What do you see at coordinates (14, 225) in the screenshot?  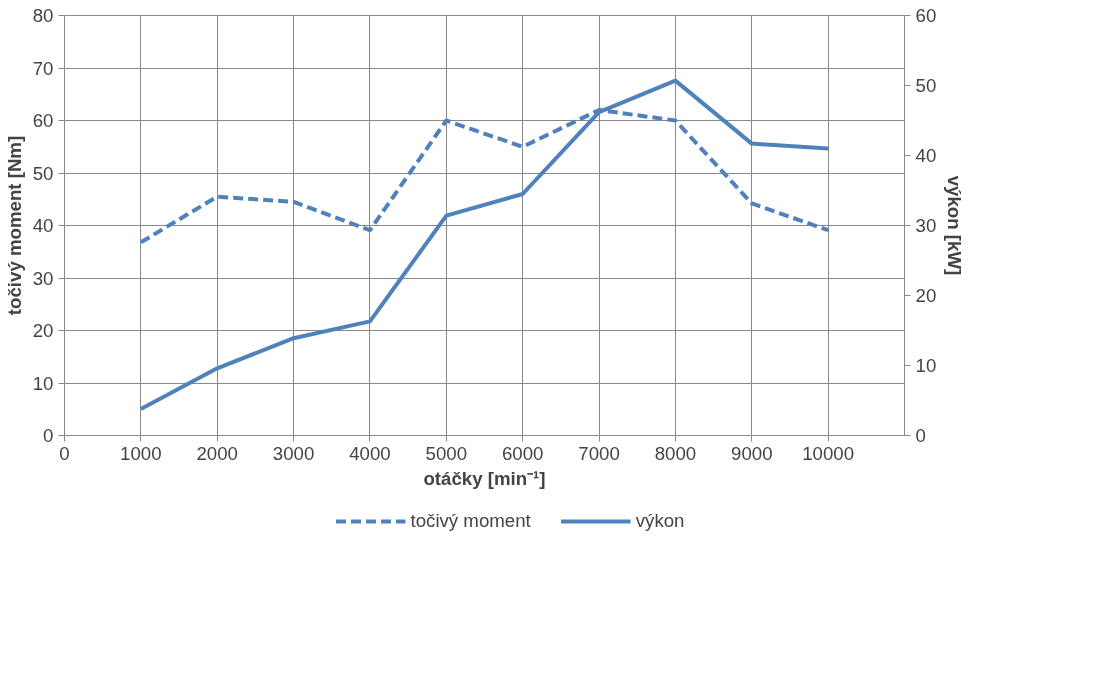 I see `y-axis-title: točivý moment [Nm]` at bounding box center [14, 225].